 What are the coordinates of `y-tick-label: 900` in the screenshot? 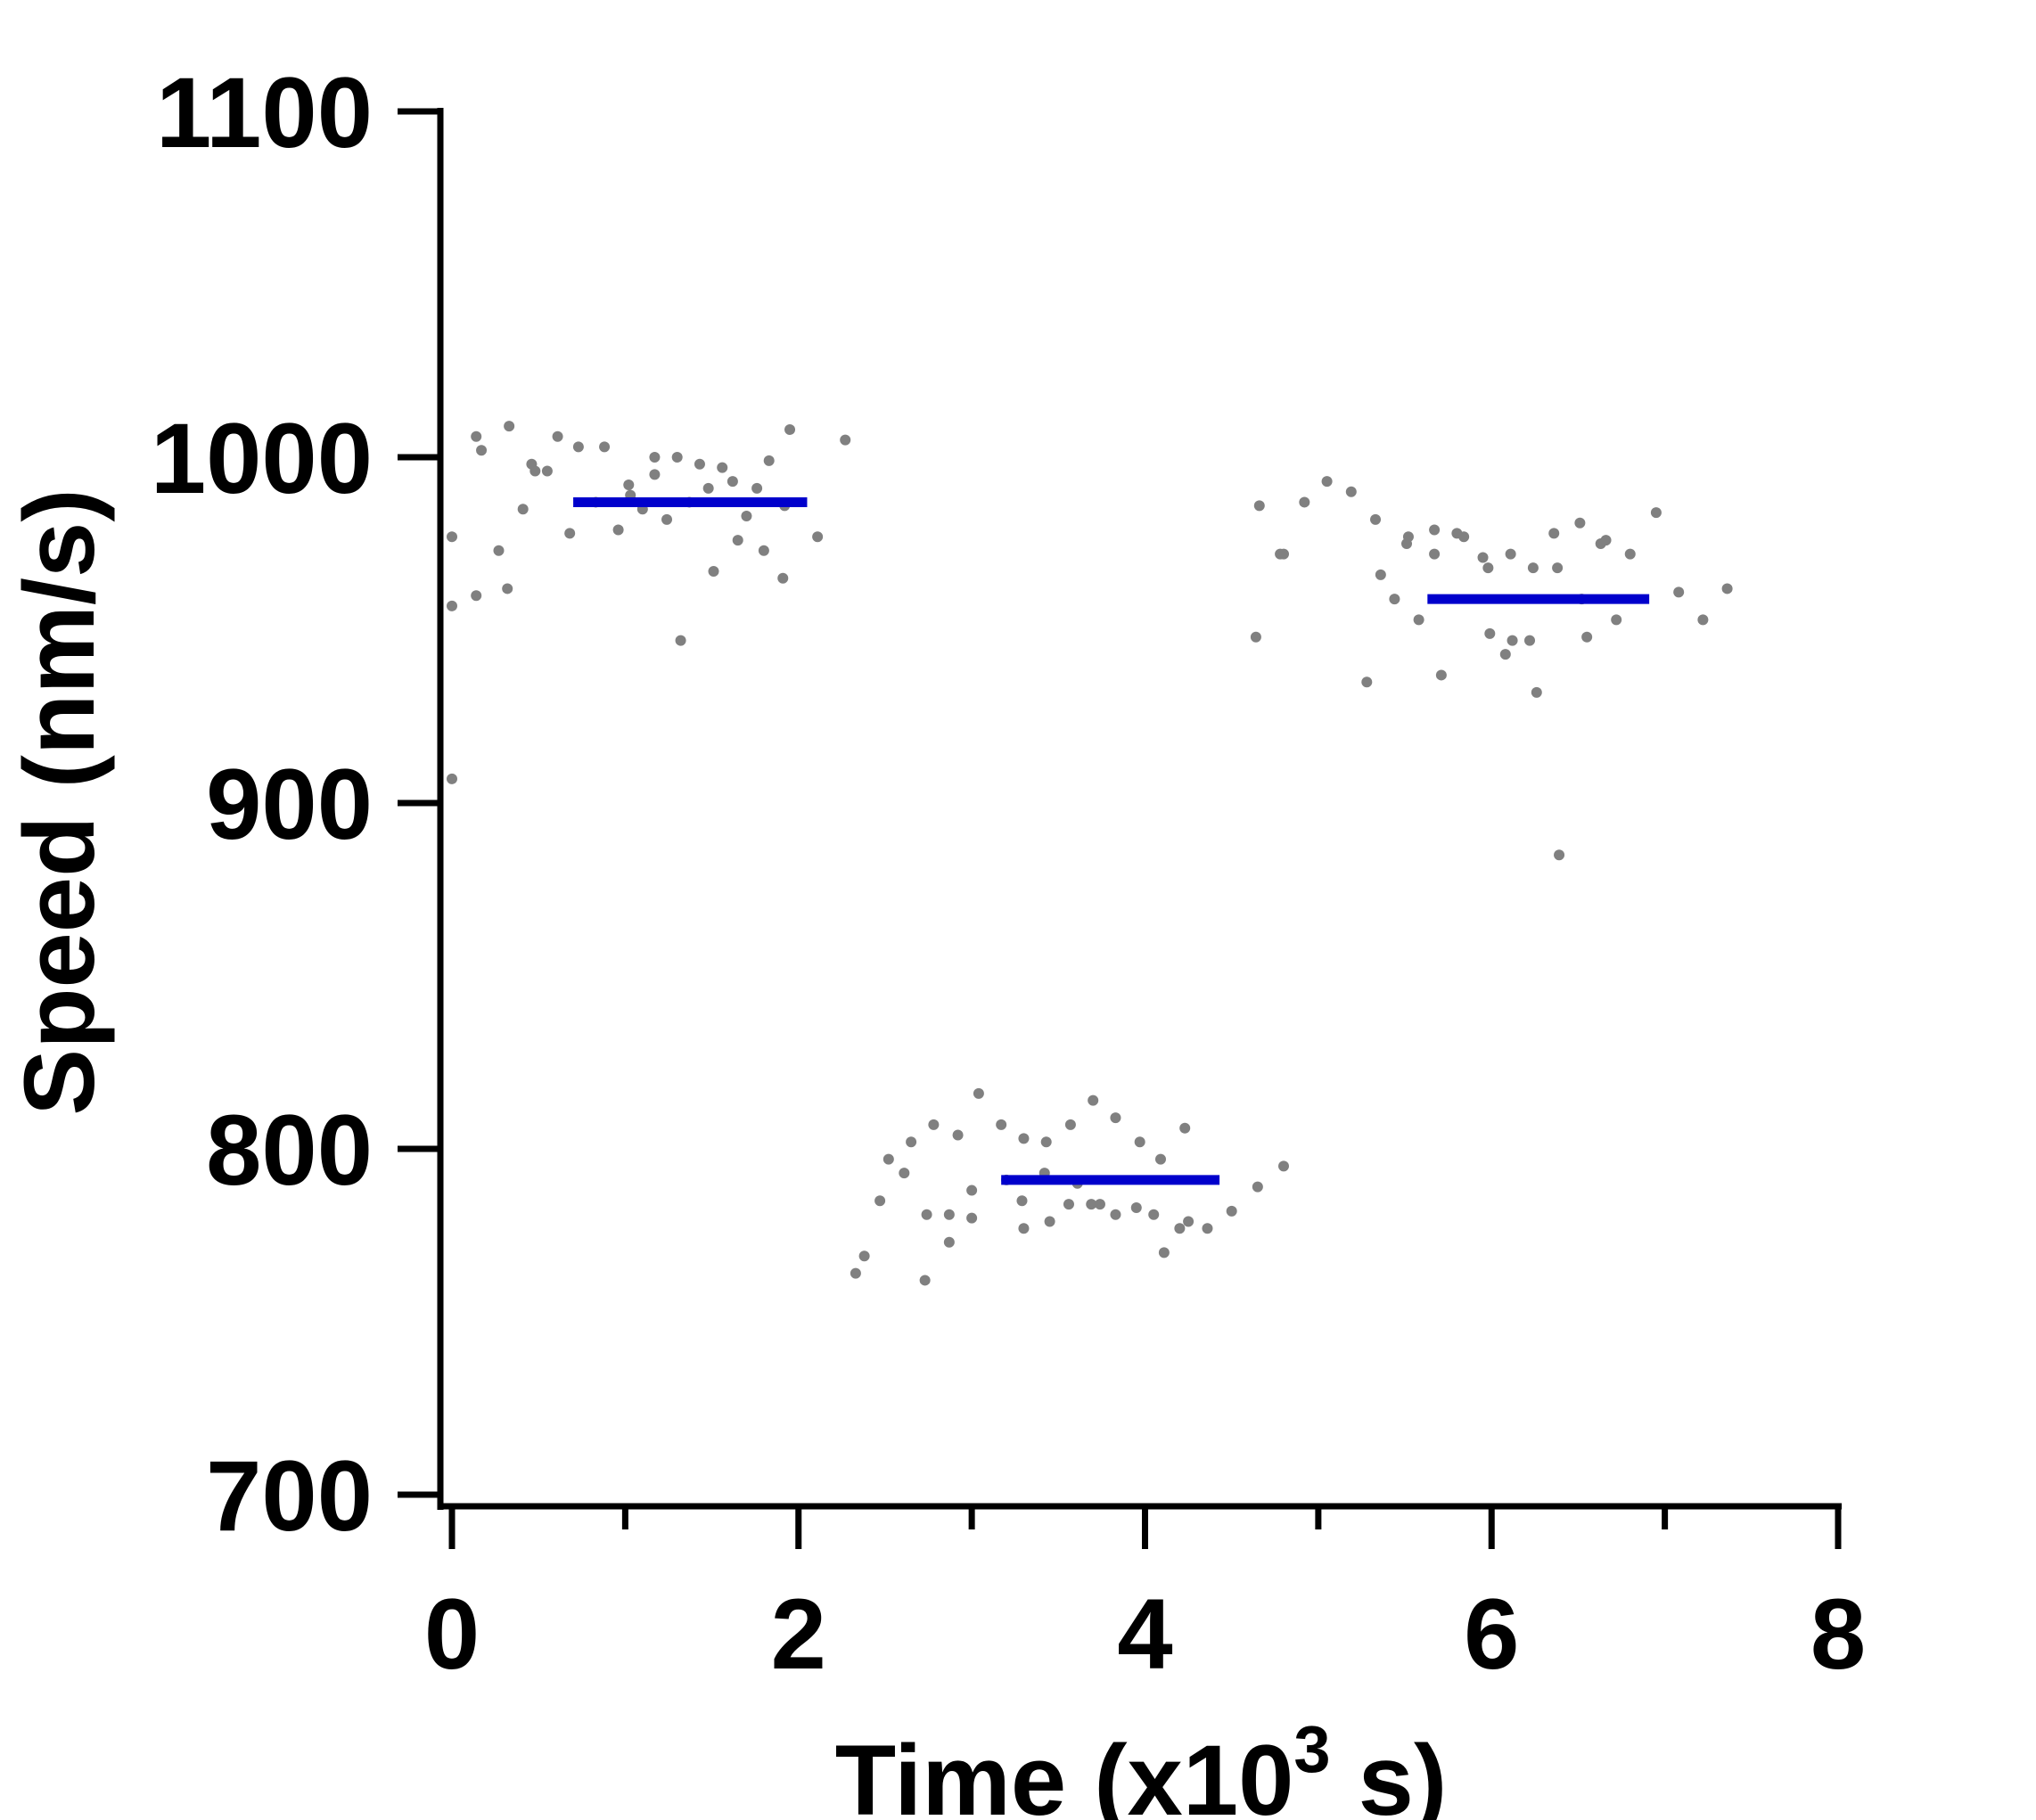 It's located at (289, 804).